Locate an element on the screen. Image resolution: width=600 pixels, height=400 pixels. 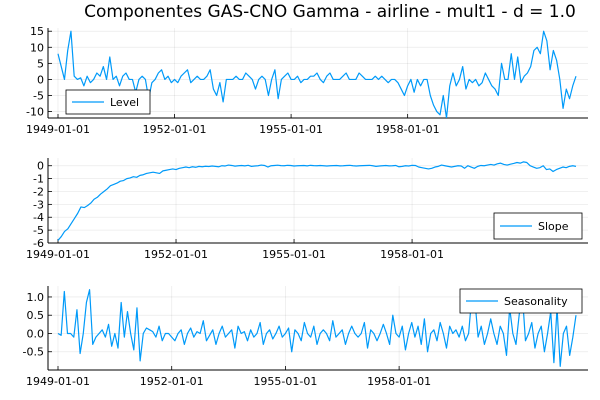
y-tick-label: 10 is located at coordinates (37, 47).